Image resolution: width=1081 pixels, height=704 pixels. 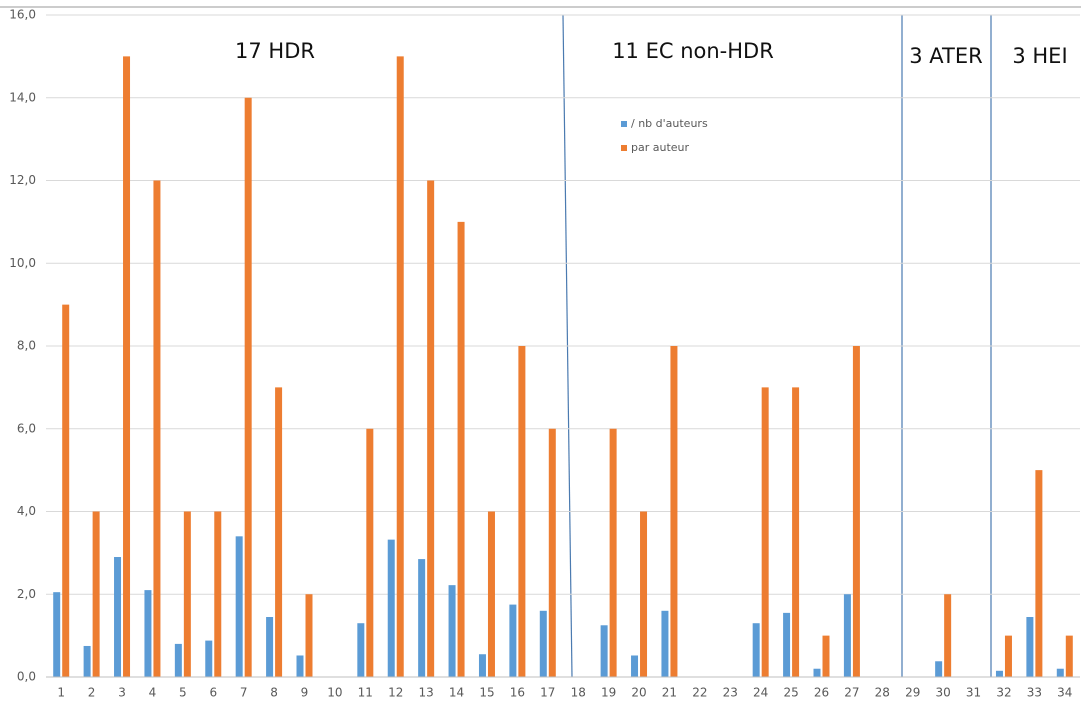 What do you see at coordinates (22, 15) in the screenshot?
I see `y-tick-label: 16,0` at bounding box center [22, 15].